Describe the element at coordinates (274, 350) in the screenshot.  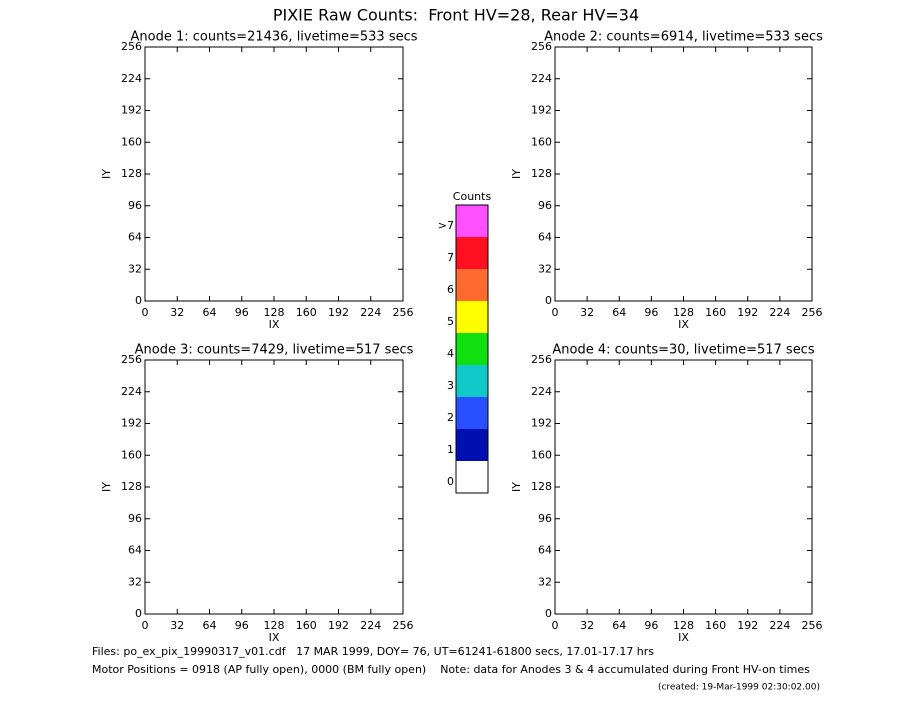
I see `panel-title: Anode 3: counts=7429, livetime=517 secs` at that location.